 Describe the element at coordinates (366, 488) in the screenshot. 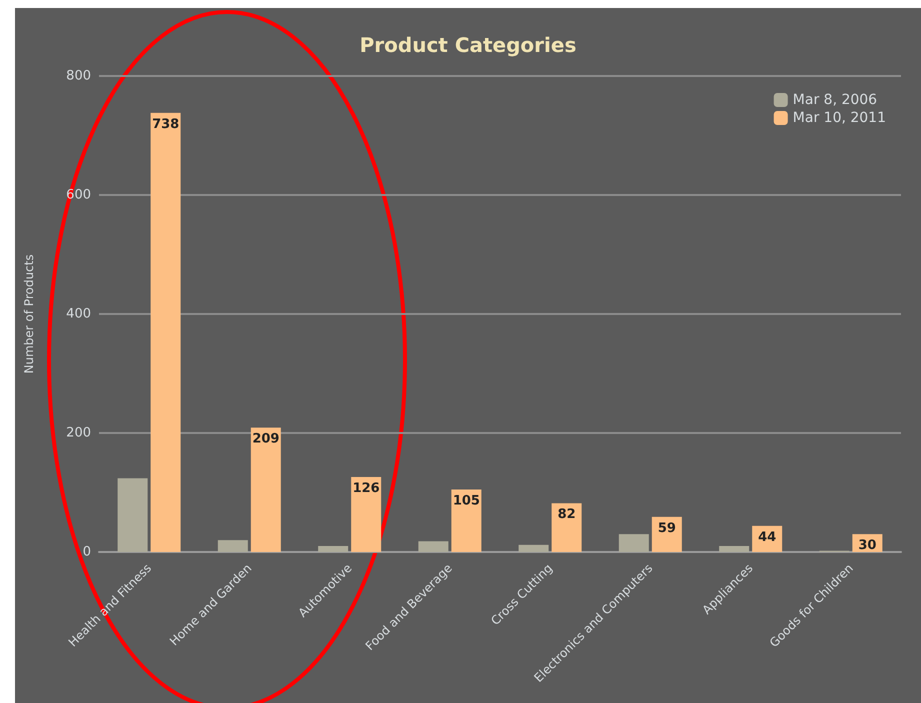

I see `data-label: 126` at that location.